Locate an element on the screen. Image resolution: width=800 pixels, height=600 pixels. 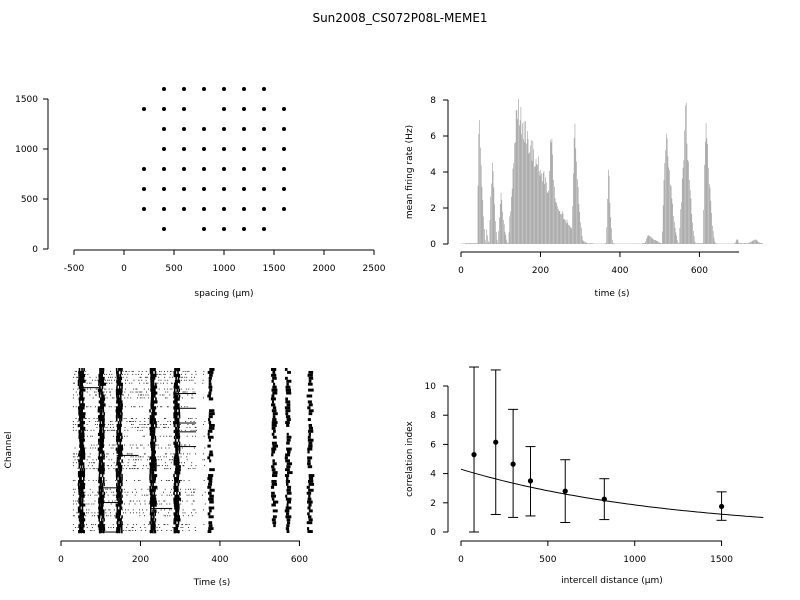
burst-train is located at coordinates (161, 508).